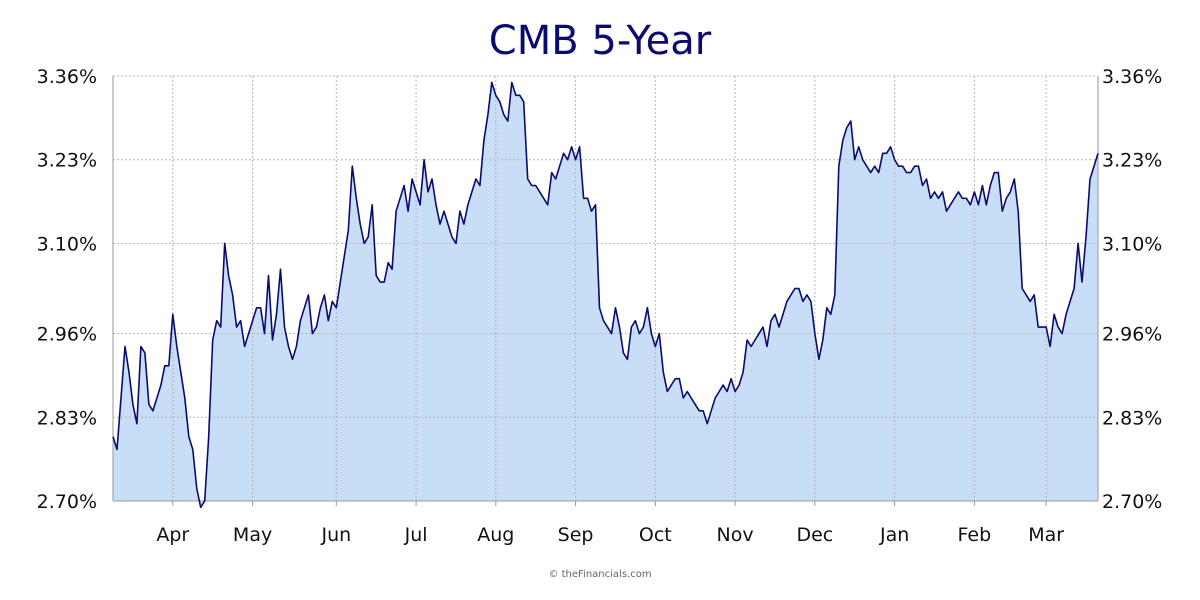 The width and height of the screenshot is (1200, 600). Describe the element at coordinates (495, 535) in the screenshot. I see `x-tick-label: Aug` at that location.